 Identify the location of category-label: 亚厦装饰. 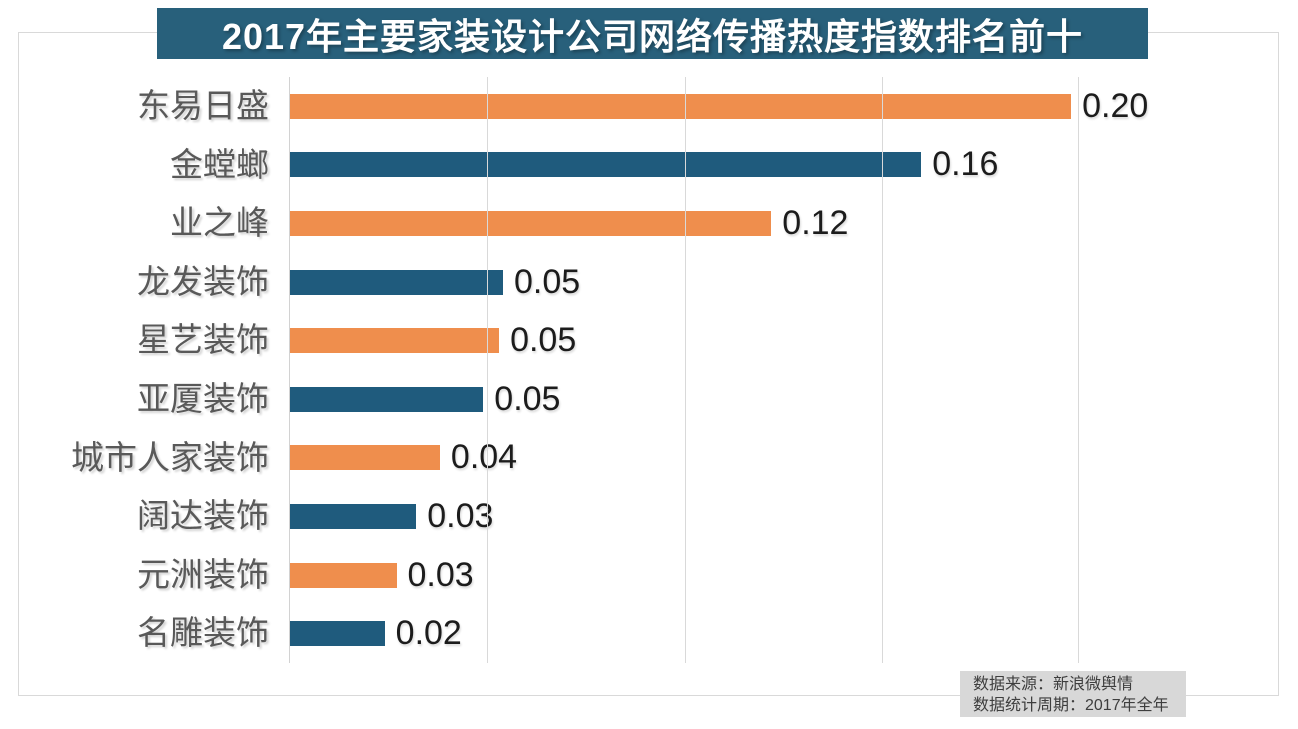
(203, 398).